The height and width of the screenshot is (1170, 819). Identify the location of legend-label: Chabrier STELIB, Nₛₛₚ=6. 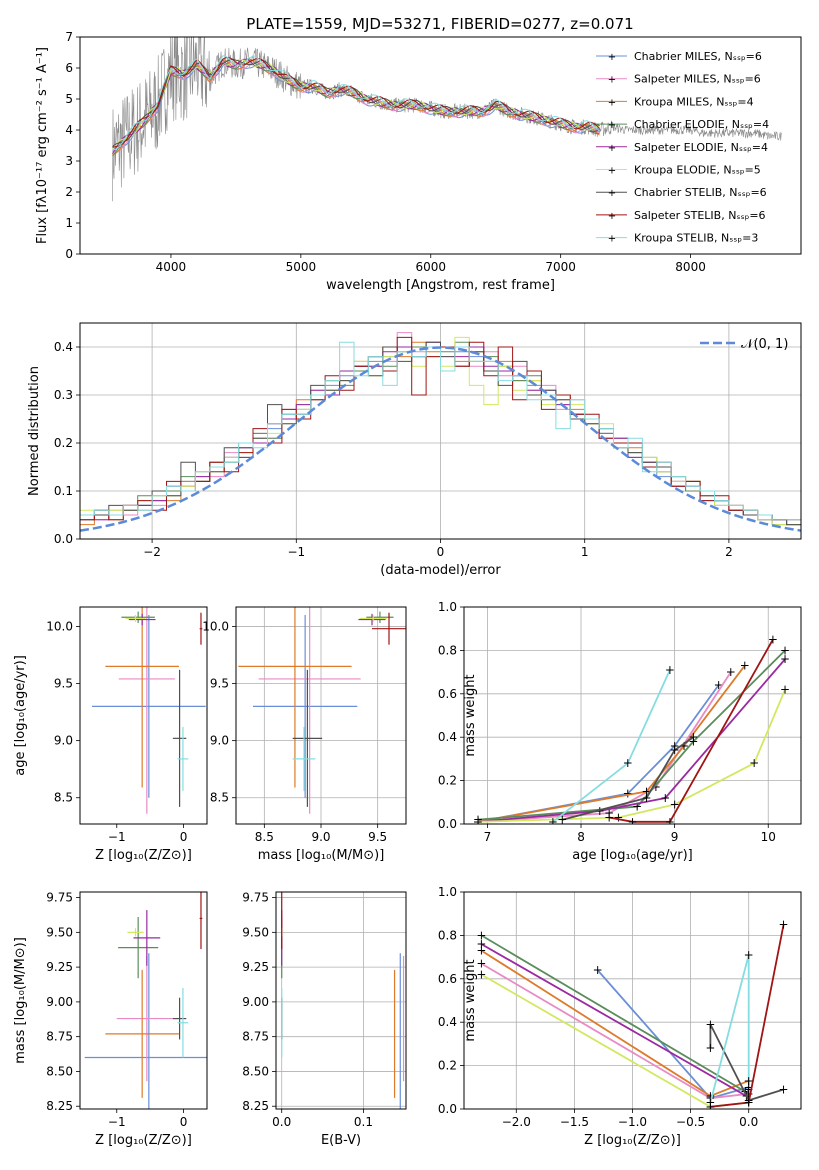
(700, 192).